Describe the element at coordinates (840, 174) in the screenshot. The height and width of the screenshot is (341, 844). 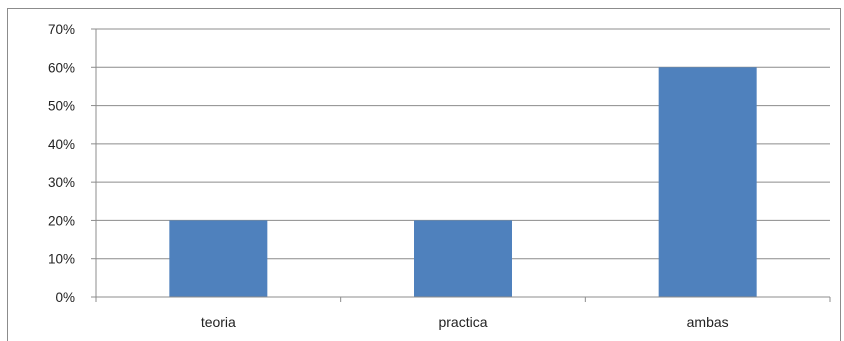
I see `frame-border-right` at that location.